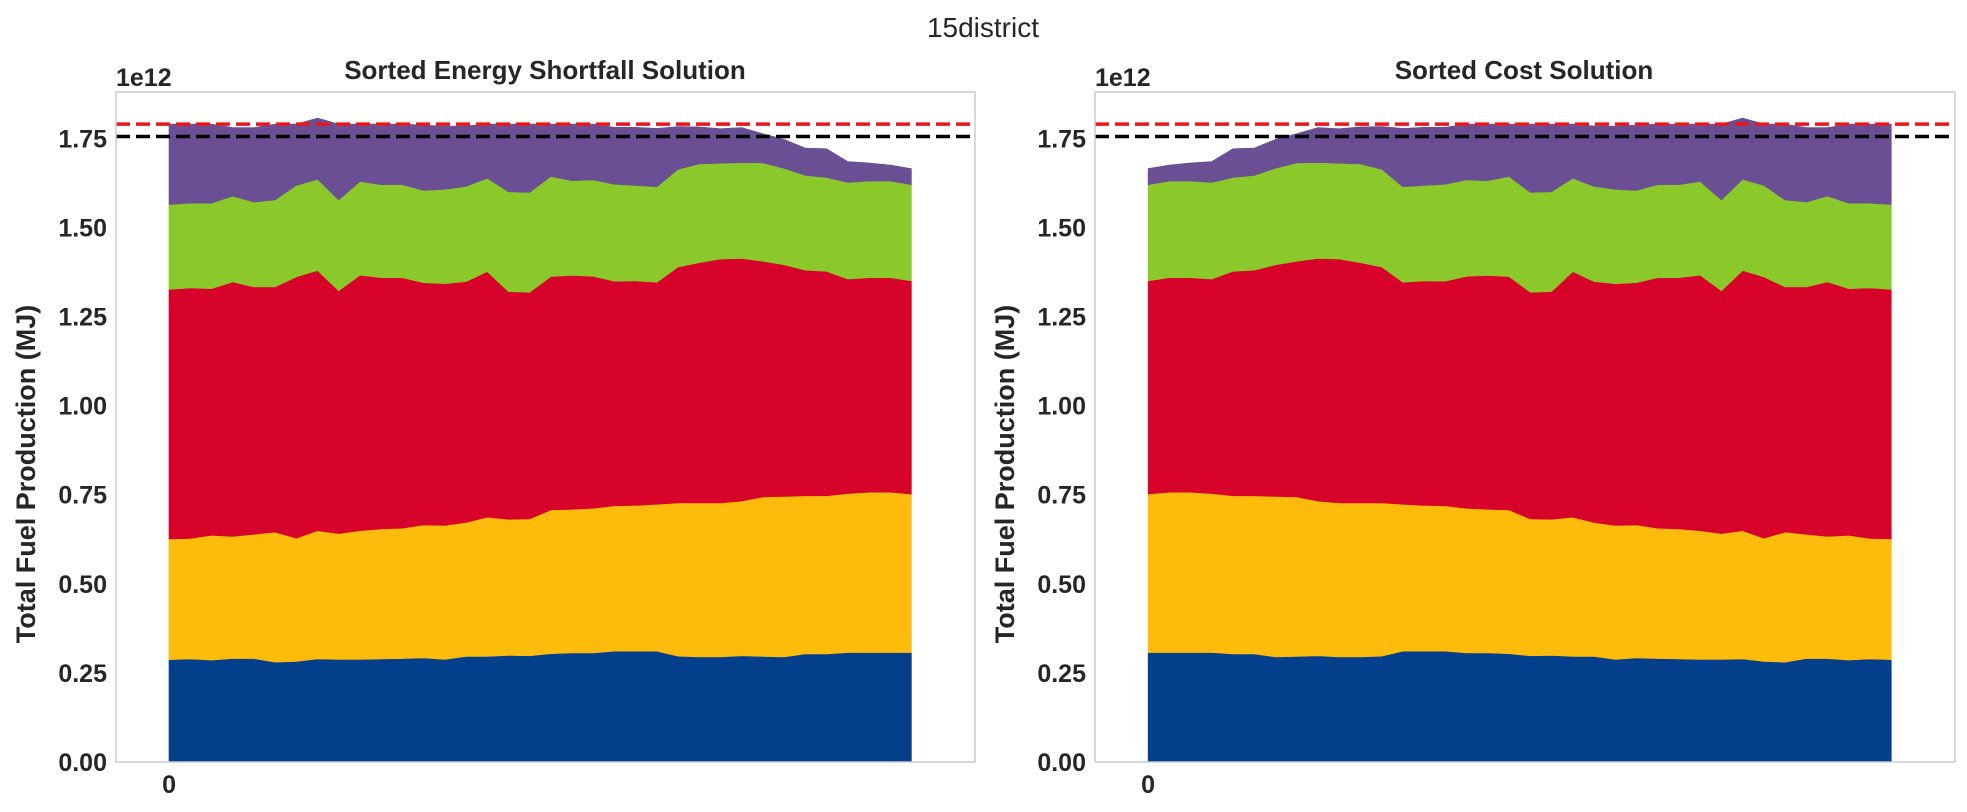 The height and width of the screenshot is (812, 1967). Describe the element at coordinates (983, 27) in the screenshot. I see `figure-suptitle: 15district` at that location.